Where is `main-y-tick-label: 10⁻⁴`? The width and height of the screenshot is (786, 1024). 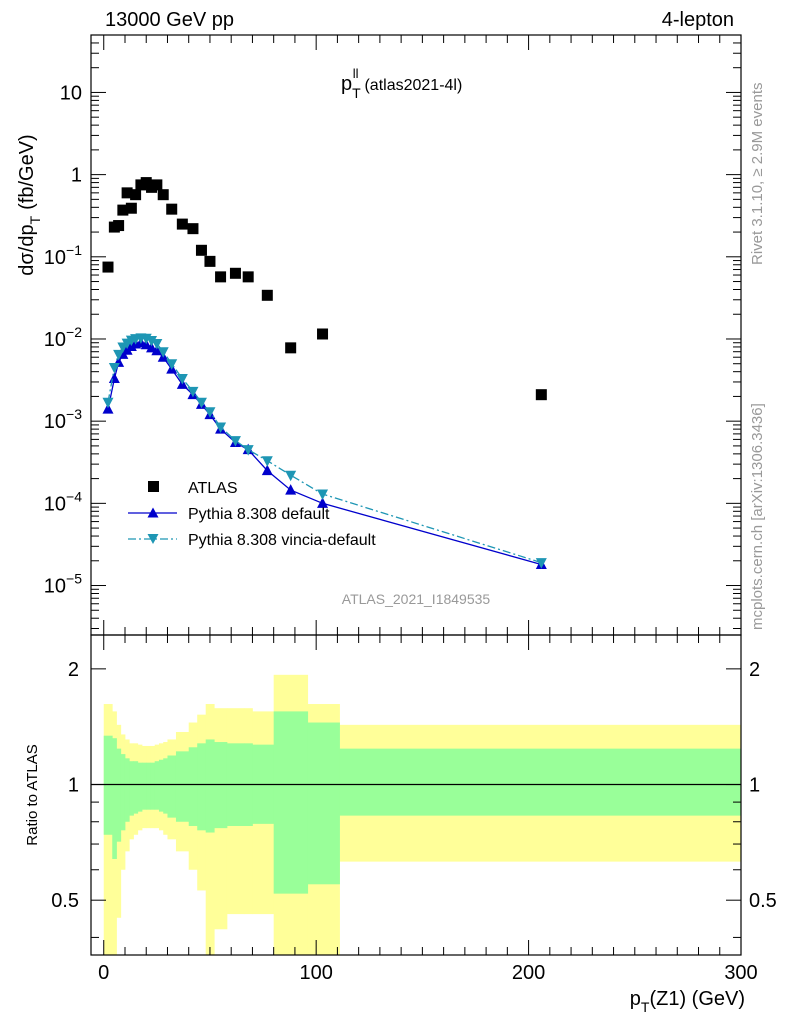 main-y-tick-label: 10⁻⁴ is located at coordinates (63, 501).